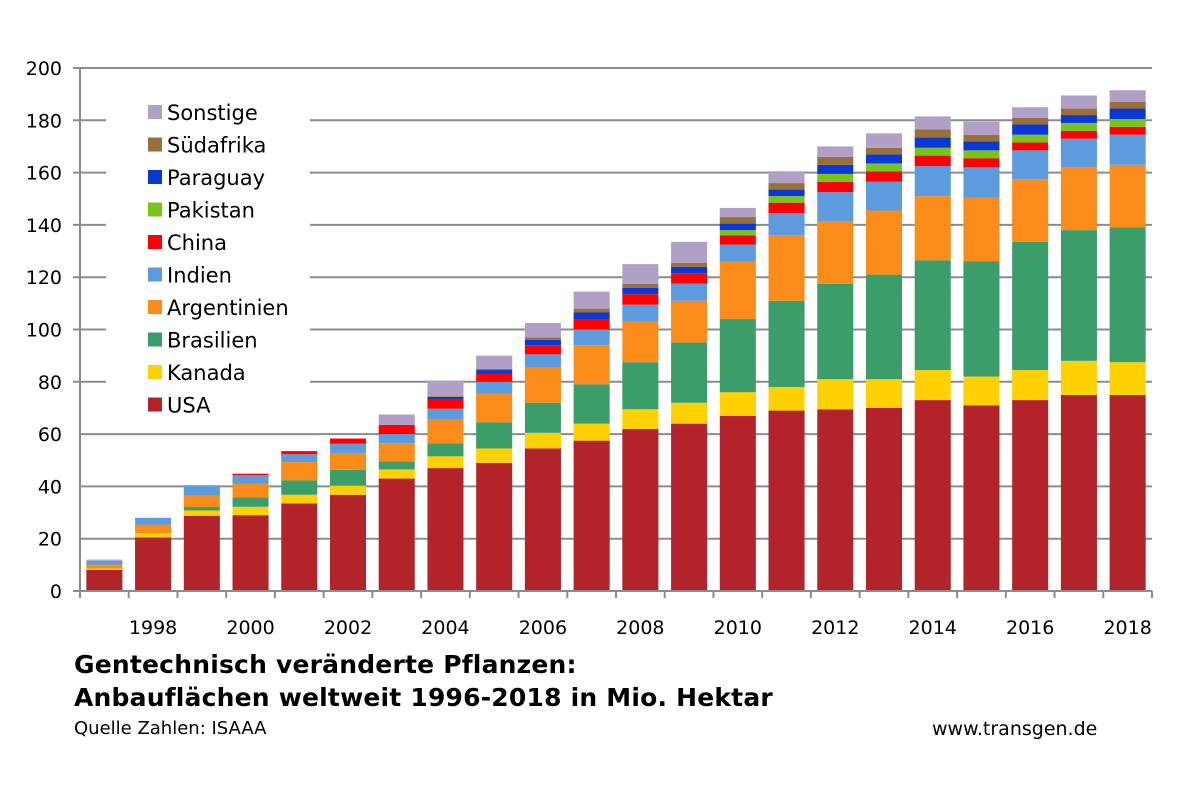 This screenshot has width=1200, height=800. Describe the element at coordinates (591, 404) in the screenshot. I see `bar-segment-brasilien-2007` at that location.